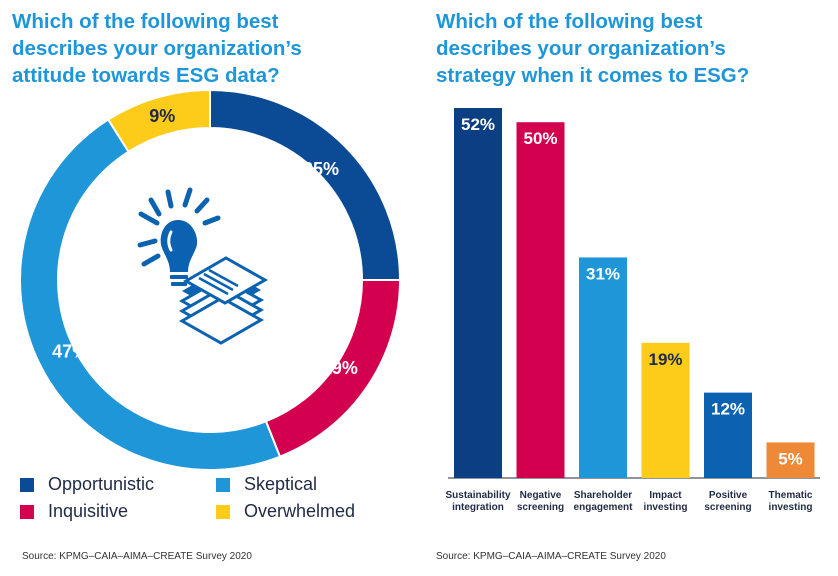 The width and height of the screenshot is (838, 576). I want to click on legend-item: Opportunistic, so click(87, 484).